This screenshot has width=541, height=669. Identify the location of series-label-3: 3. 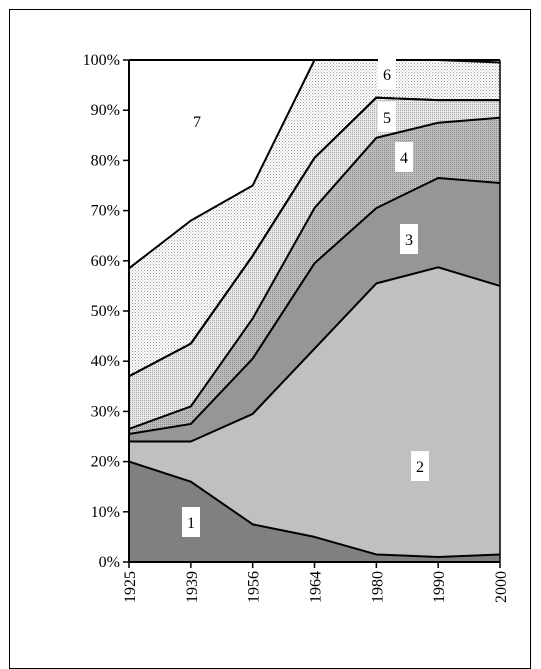
(409, 239).